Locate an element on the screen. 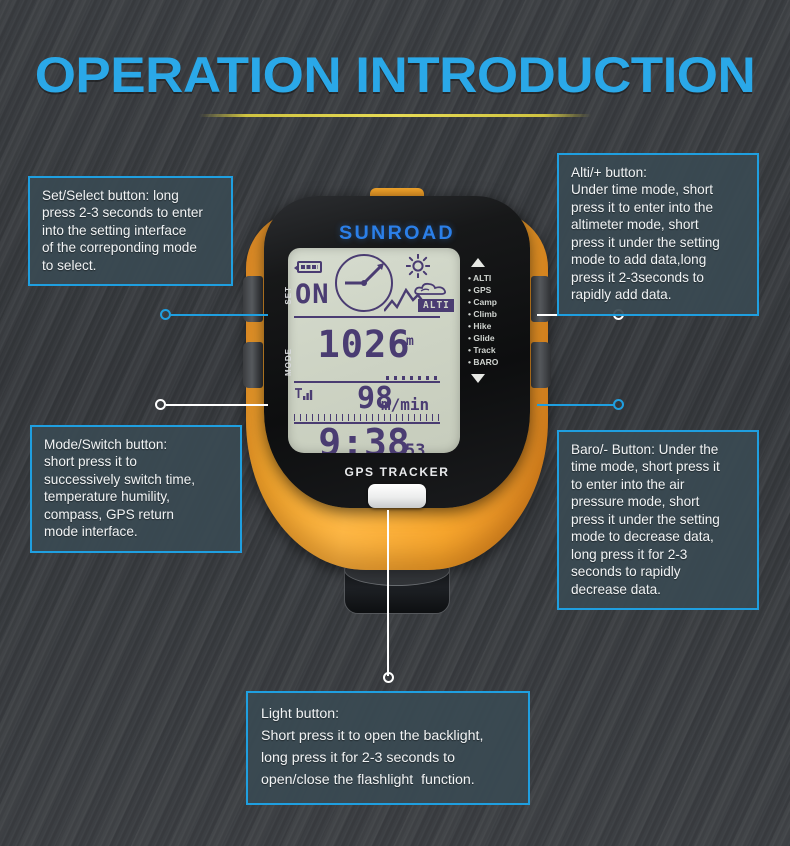  callout-line: open/close the flashlight function. is located at coordinates (368, 780).